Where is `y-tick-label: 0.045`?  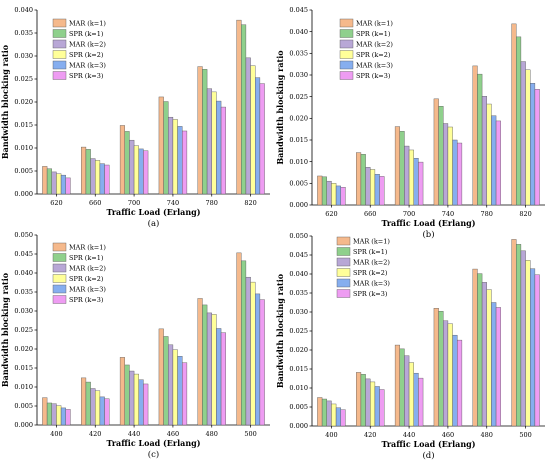
y-tick-label: 0.045 is located at coordinates (298, 255).